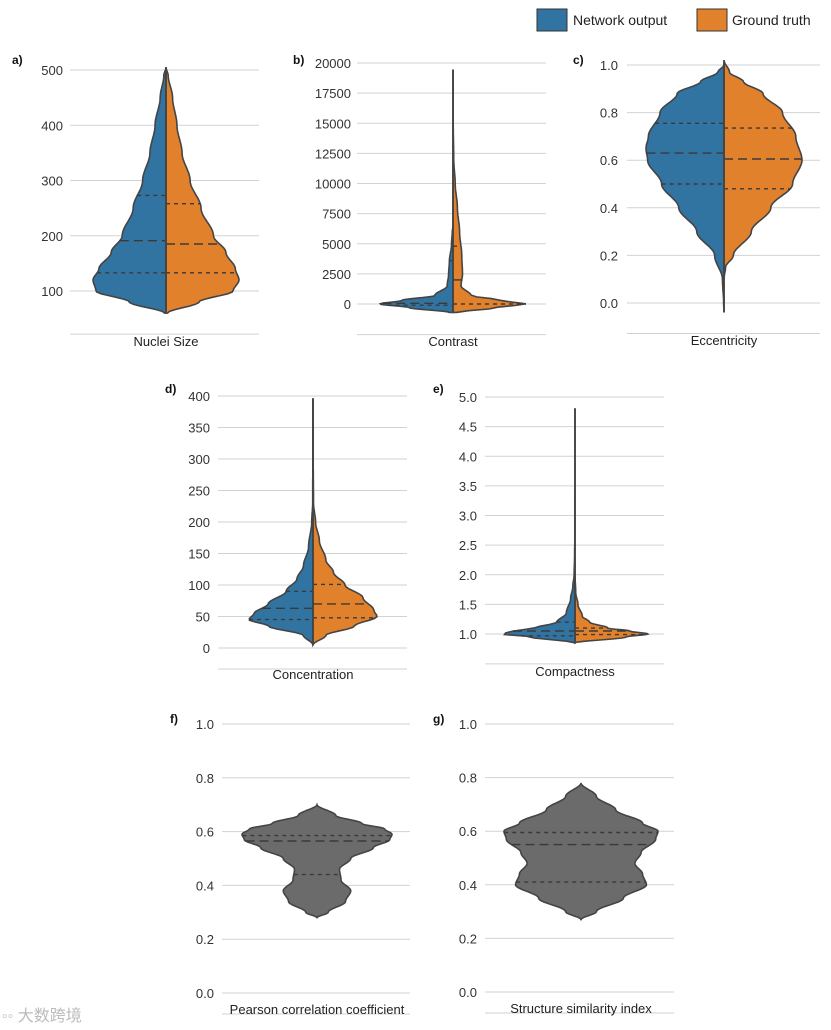 Image resolution: width=831 pixels, height=1030 pixels. What do you see at coordinates (333, 93) in the screenshot?
I see `y-tick-label: 17500` at bounding box center [333, 93].